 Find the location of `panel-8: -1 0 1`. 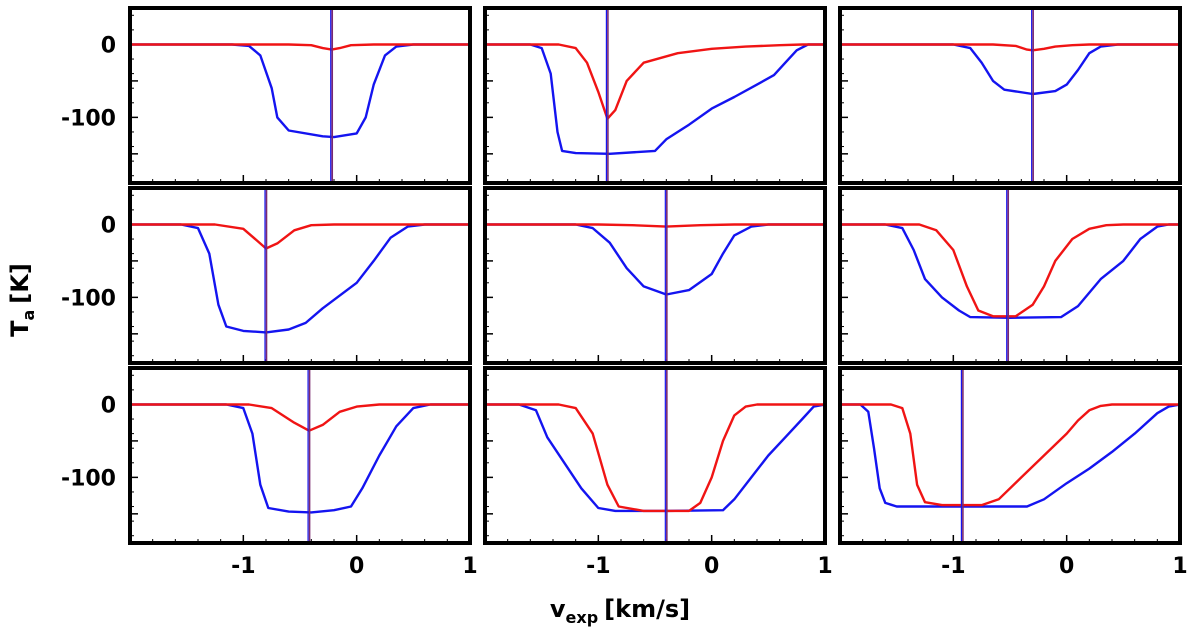

panel-8: -1 0 1 is located at coordinates (658, 472).